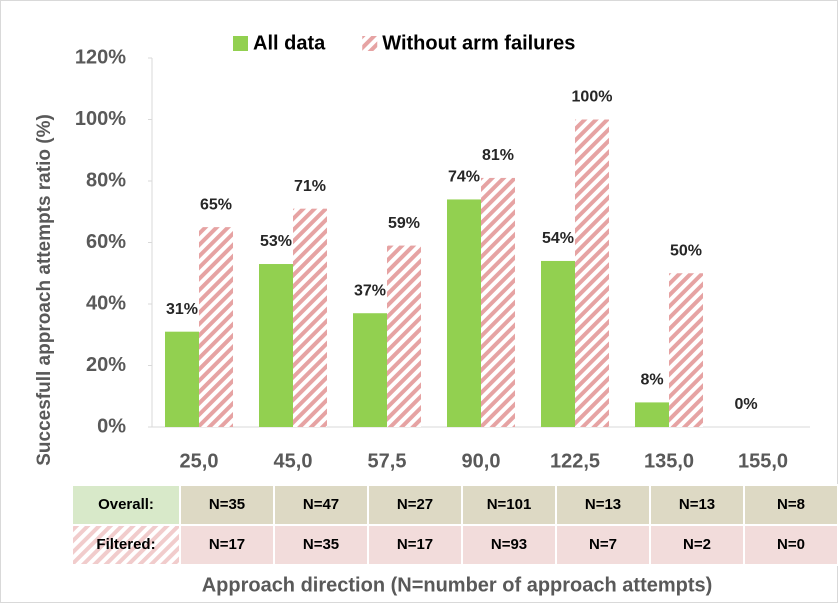 This screenshot has height=603, width=838. Describe the element at coordinates (310, 186) in the screenshot. I see `value-label: 71%` at that location.